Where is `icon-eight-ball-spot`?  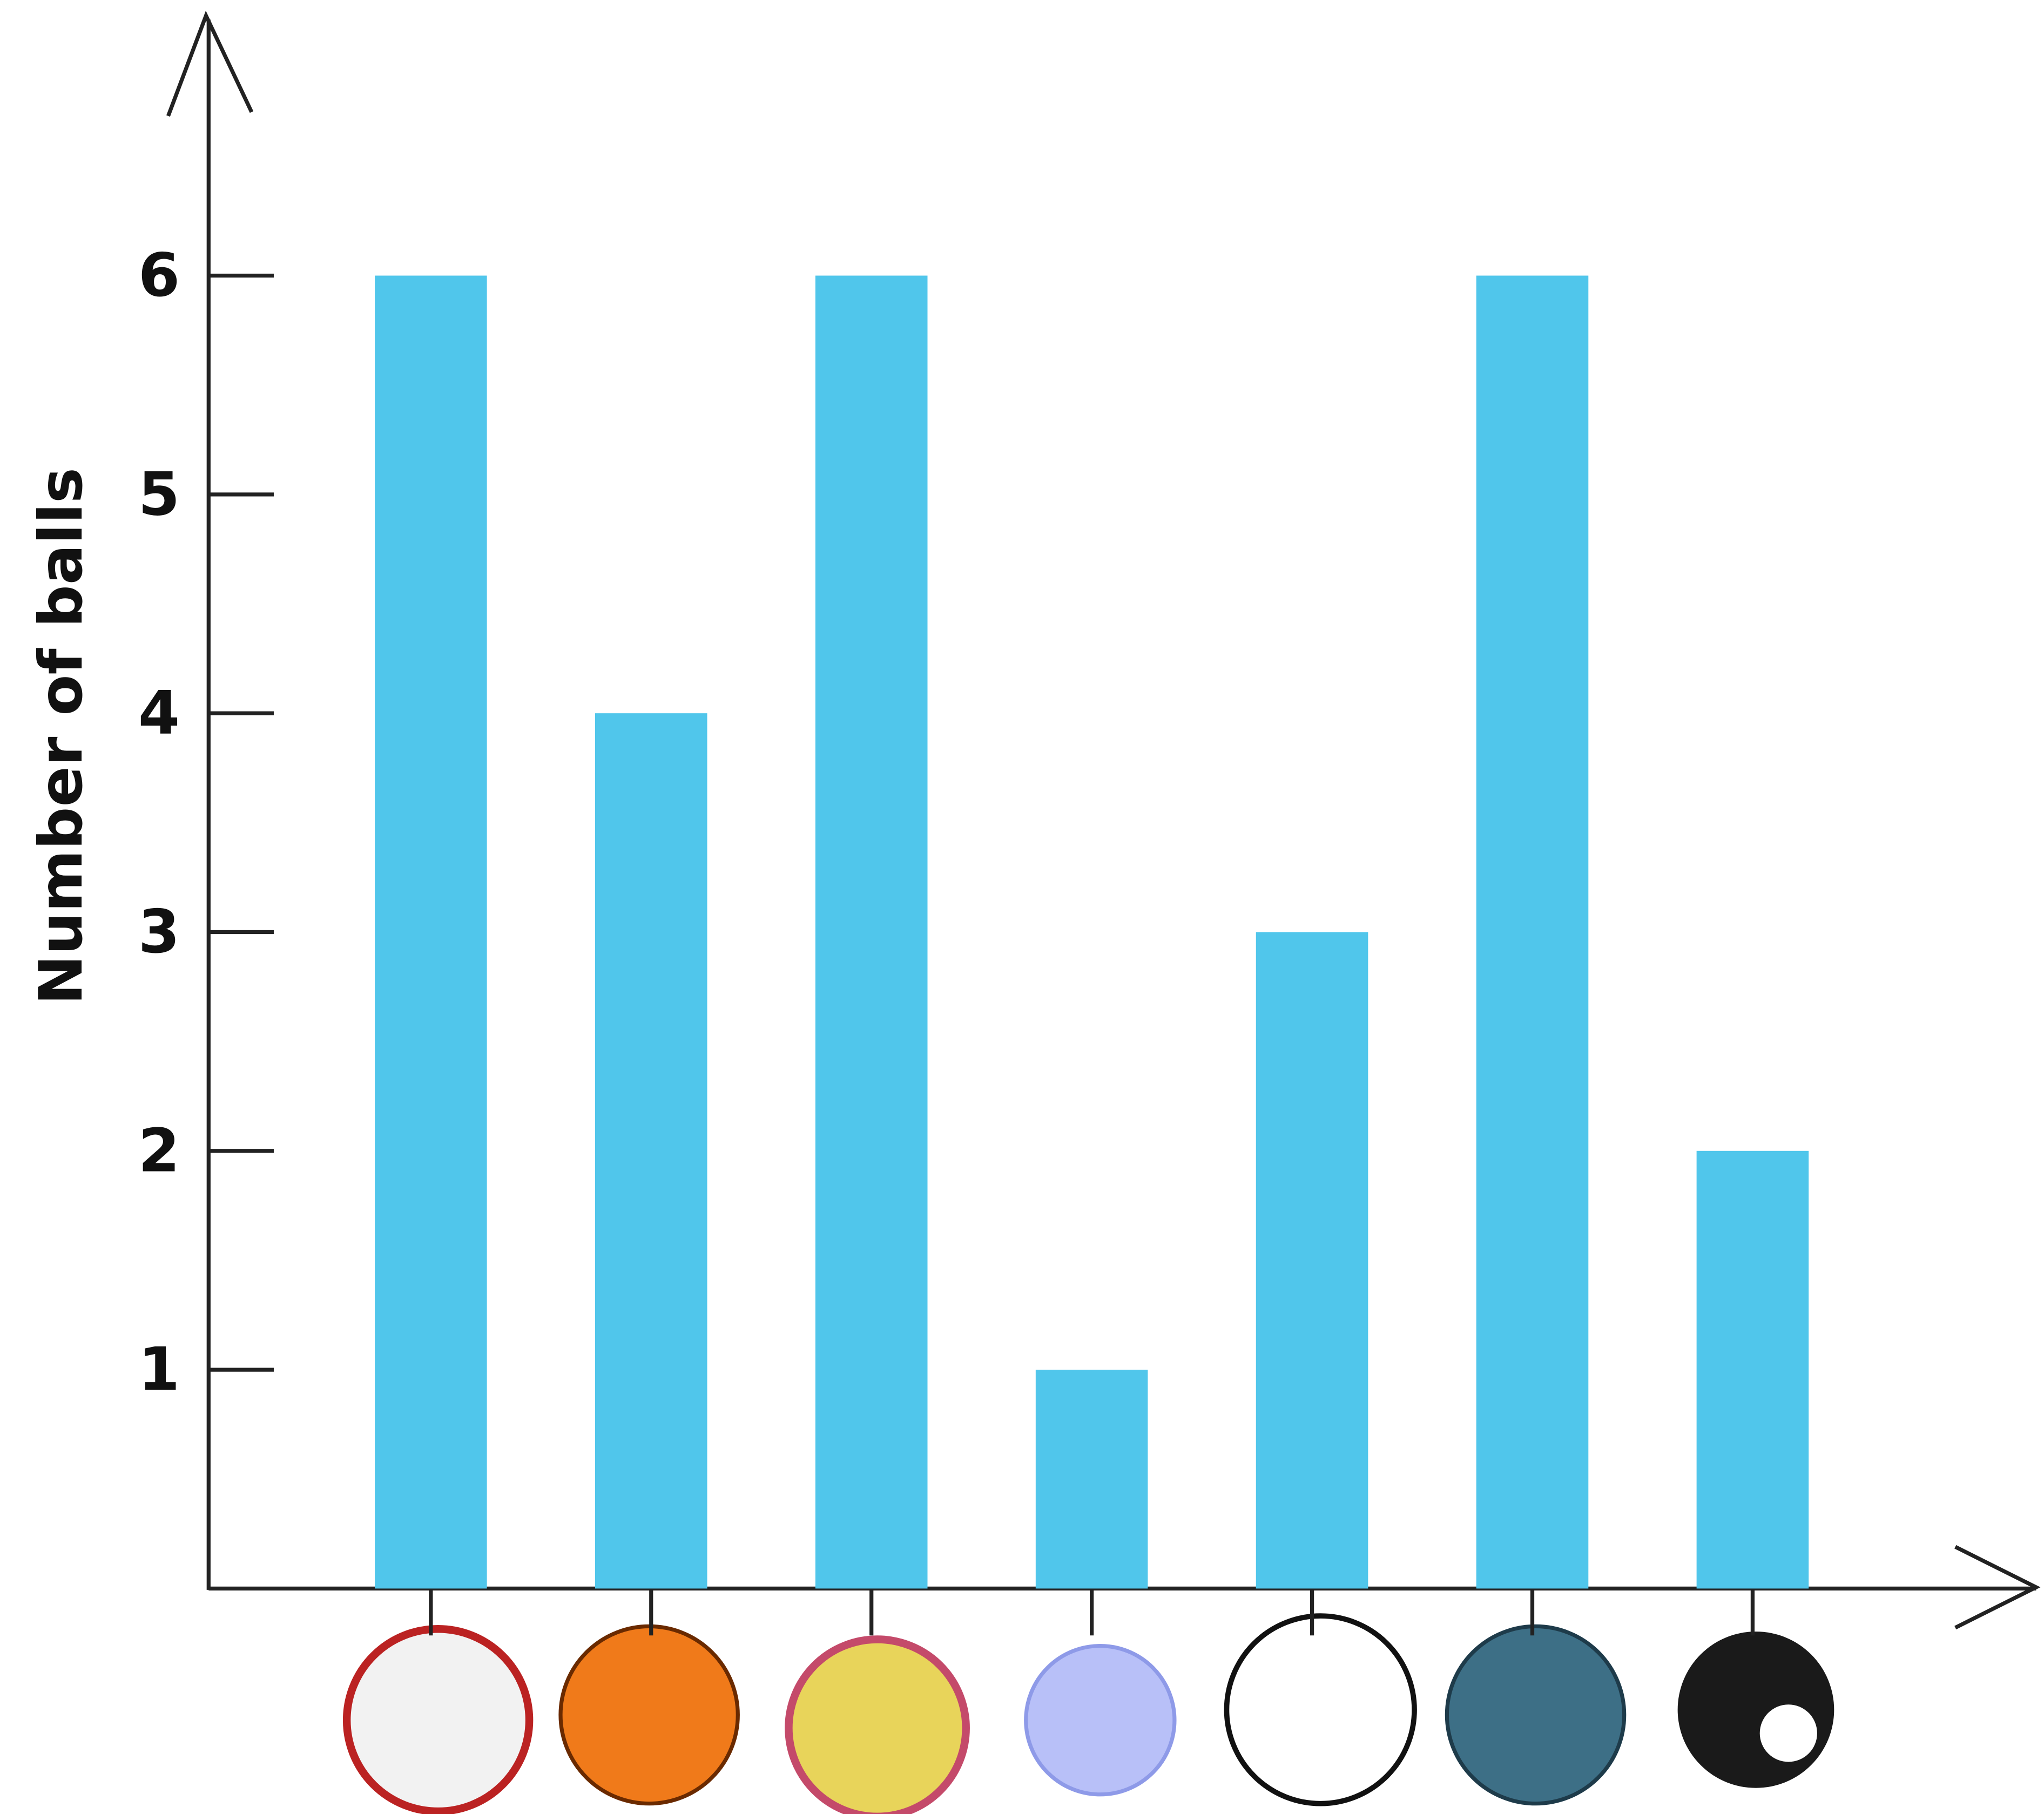
icon-eight-ball-spot is located at coordinates (1788, 1733).